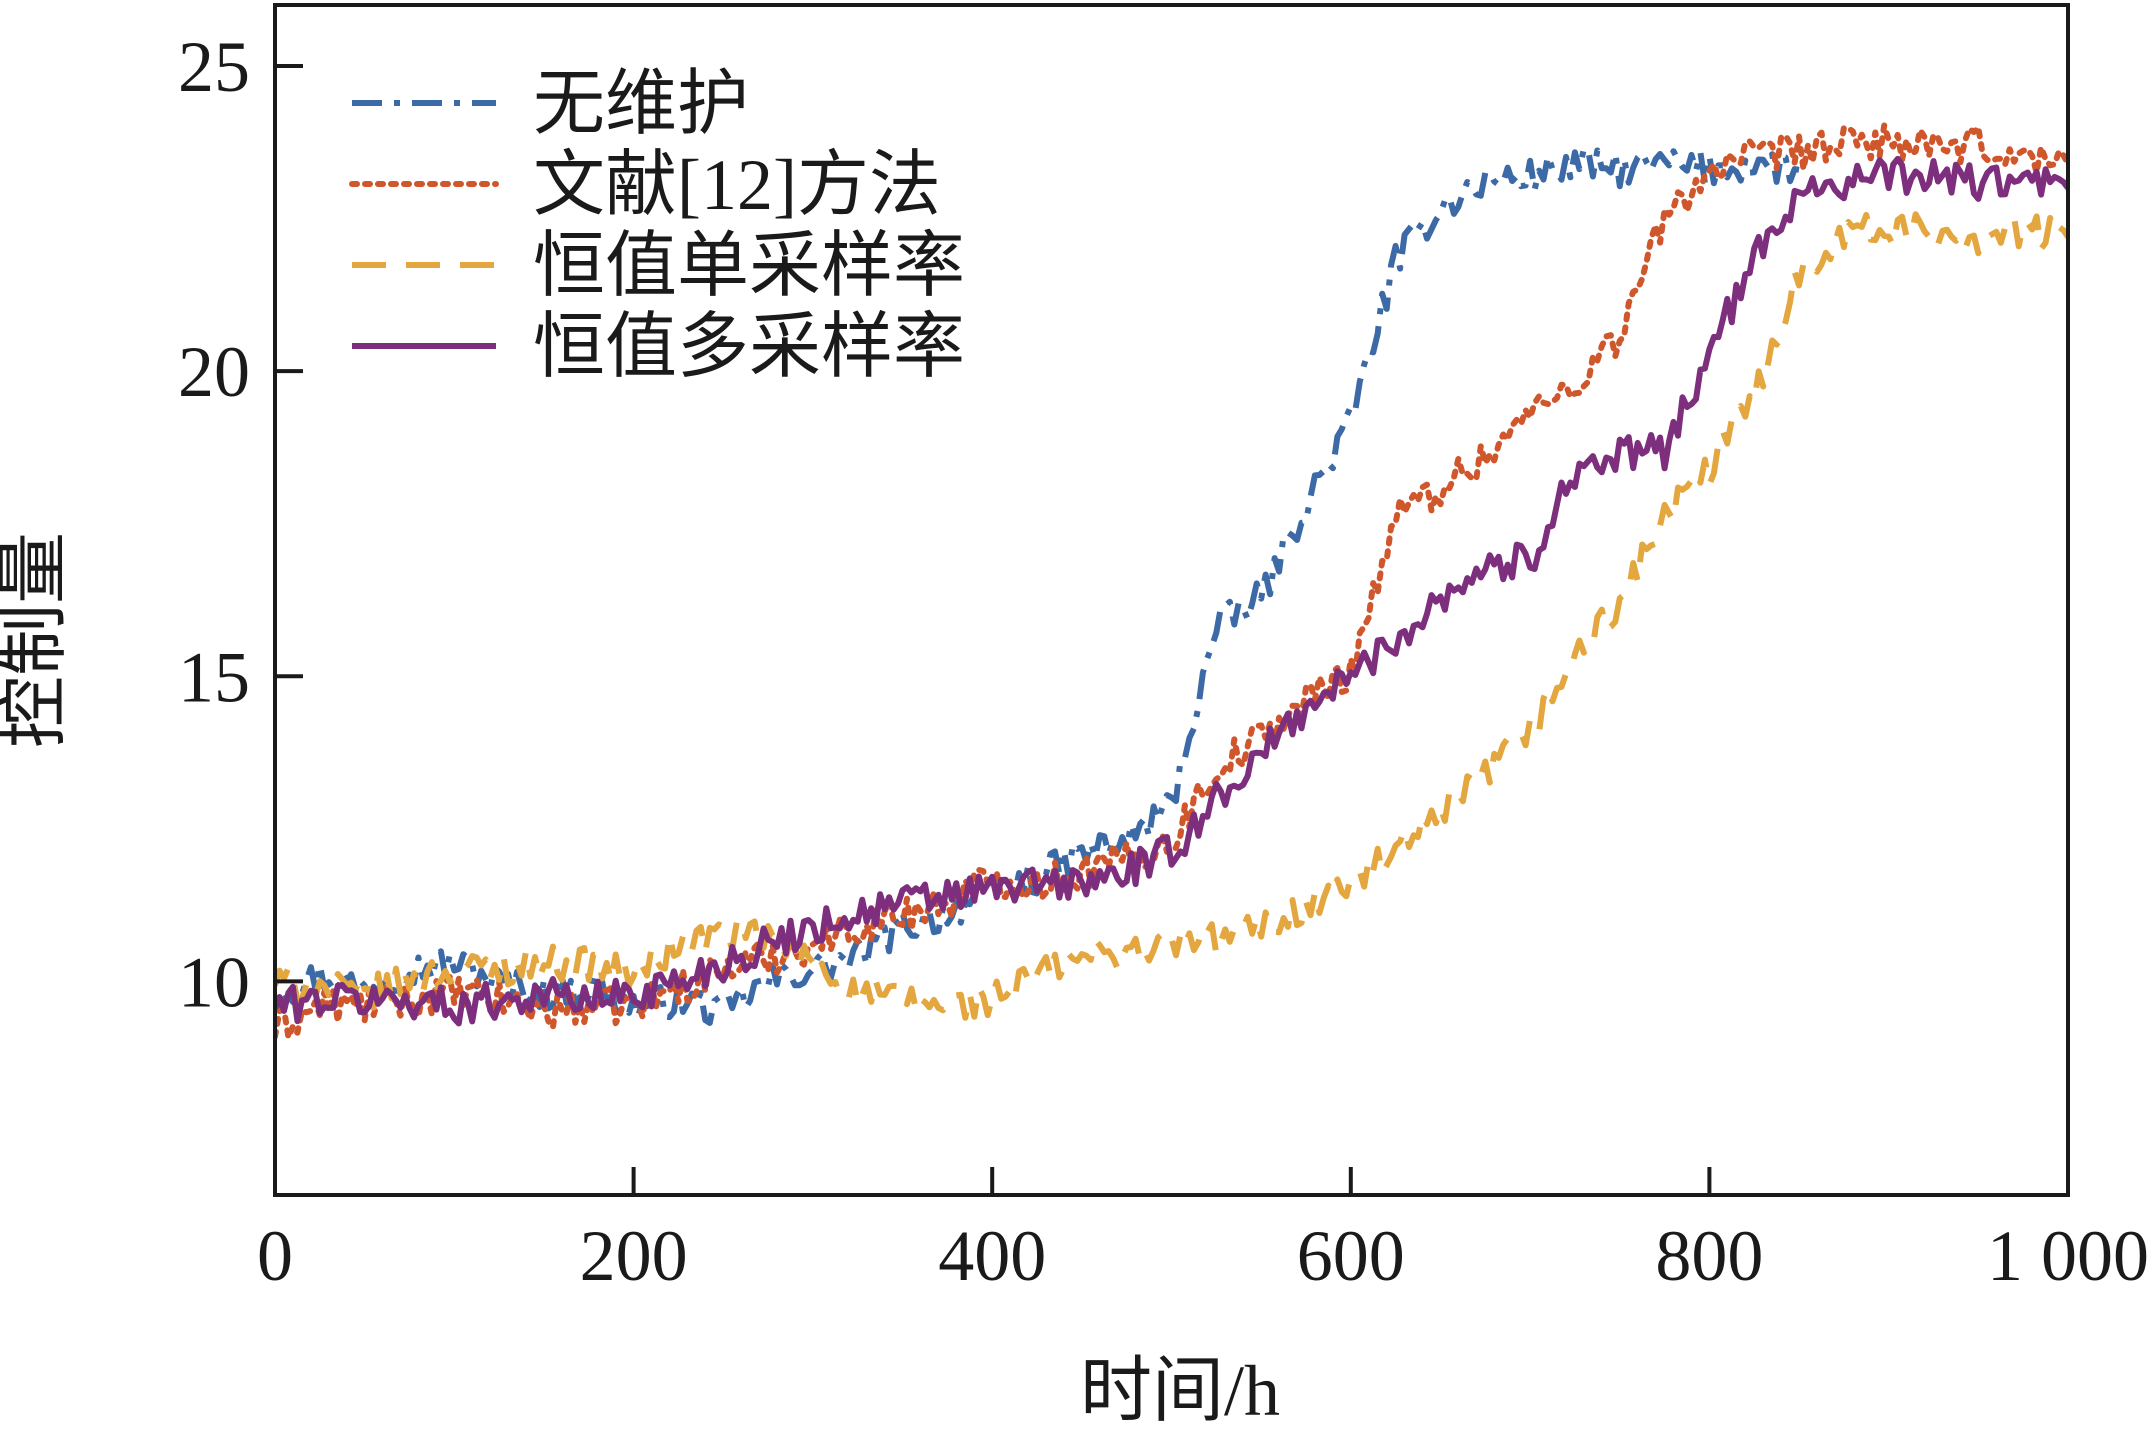 The height and width of the screenshot is (1440, 2155). Describe the element at coordinates (37, 640) in the screenshot. I see `y-axis-label: 控制量` at that location.